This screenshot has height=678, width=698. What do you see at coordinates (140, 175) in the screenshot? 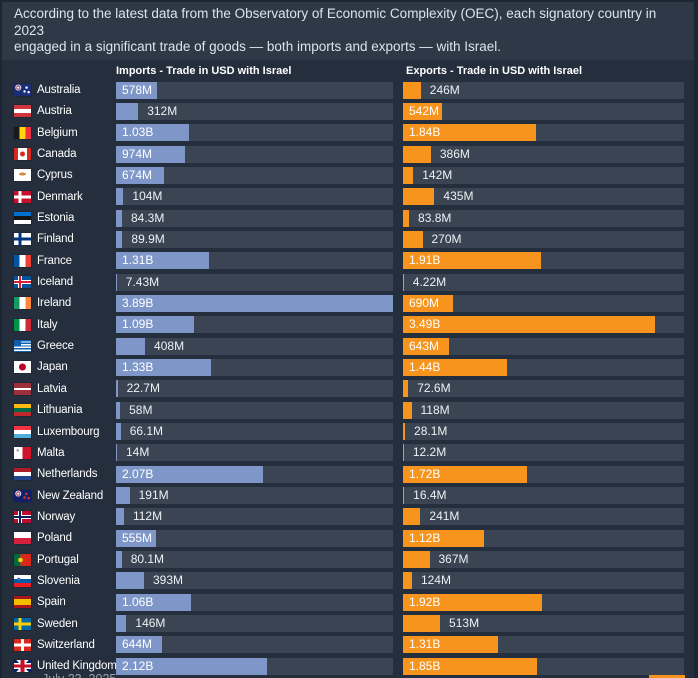
I see `import-bar: 674M` at bounding box center [140, 175].